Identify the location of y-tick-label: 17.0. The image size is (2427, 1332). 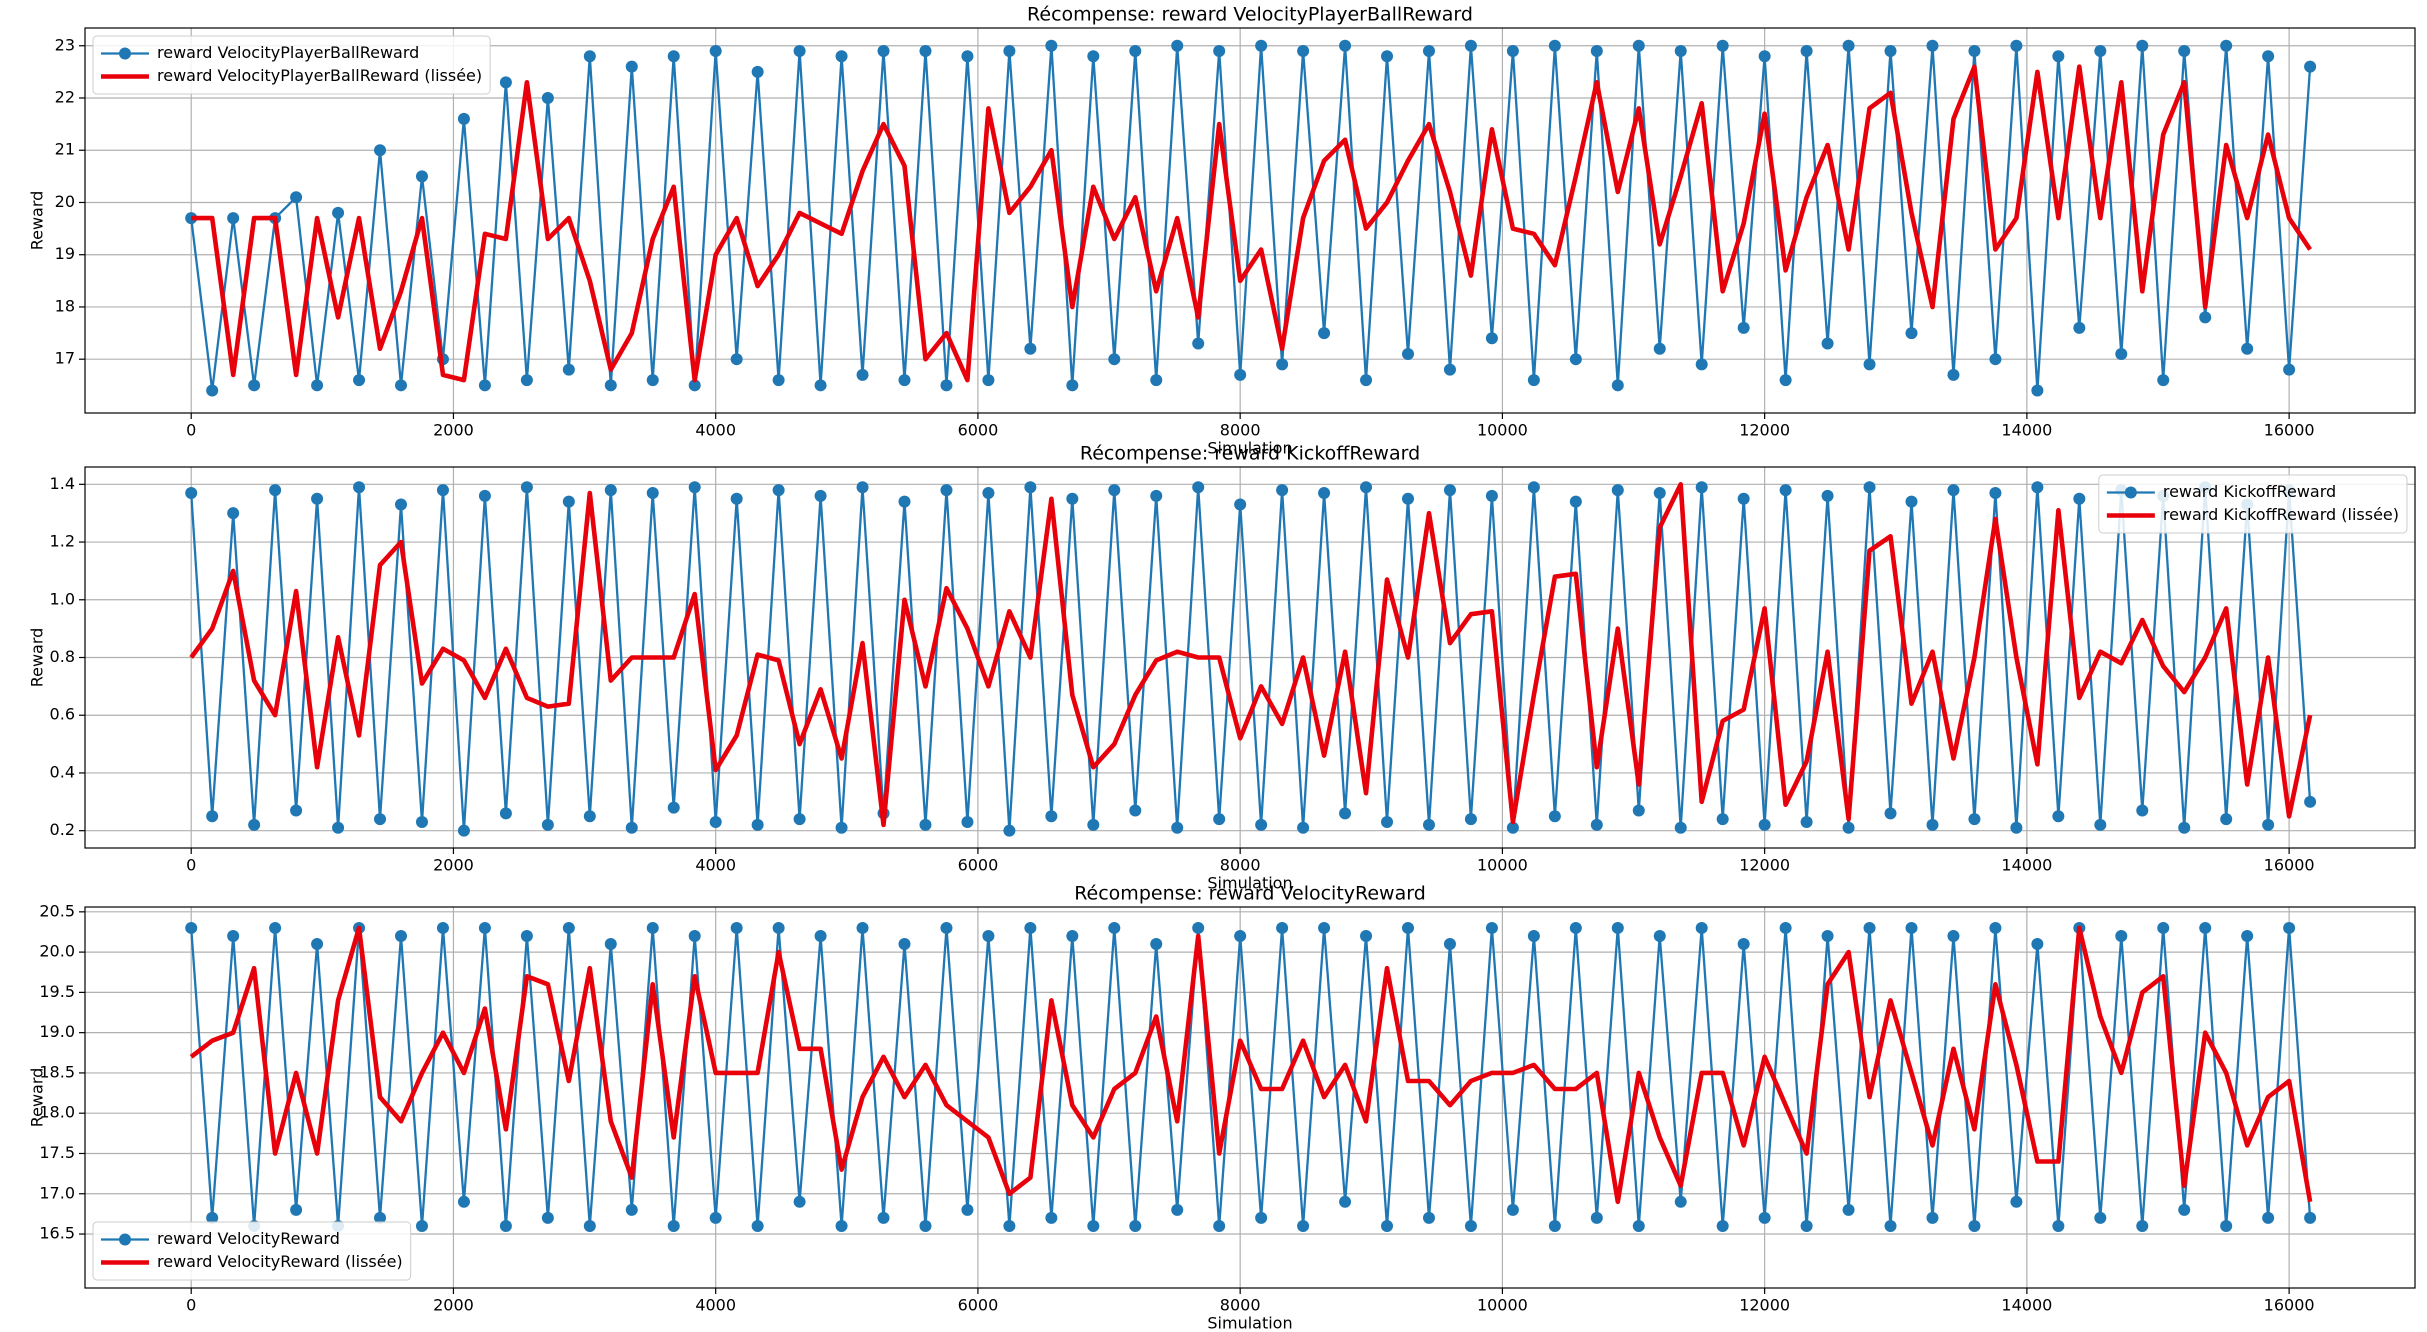
(57, 1192).